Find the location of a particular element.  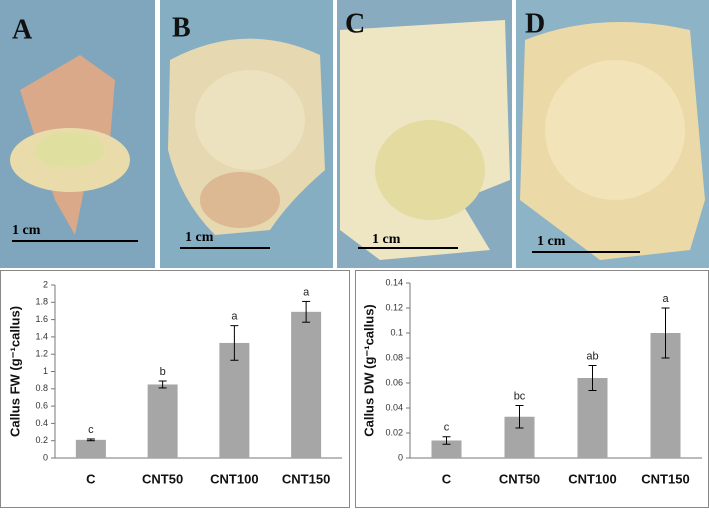

y-tick-label: 0.2 is located at coordinates (41, 440).